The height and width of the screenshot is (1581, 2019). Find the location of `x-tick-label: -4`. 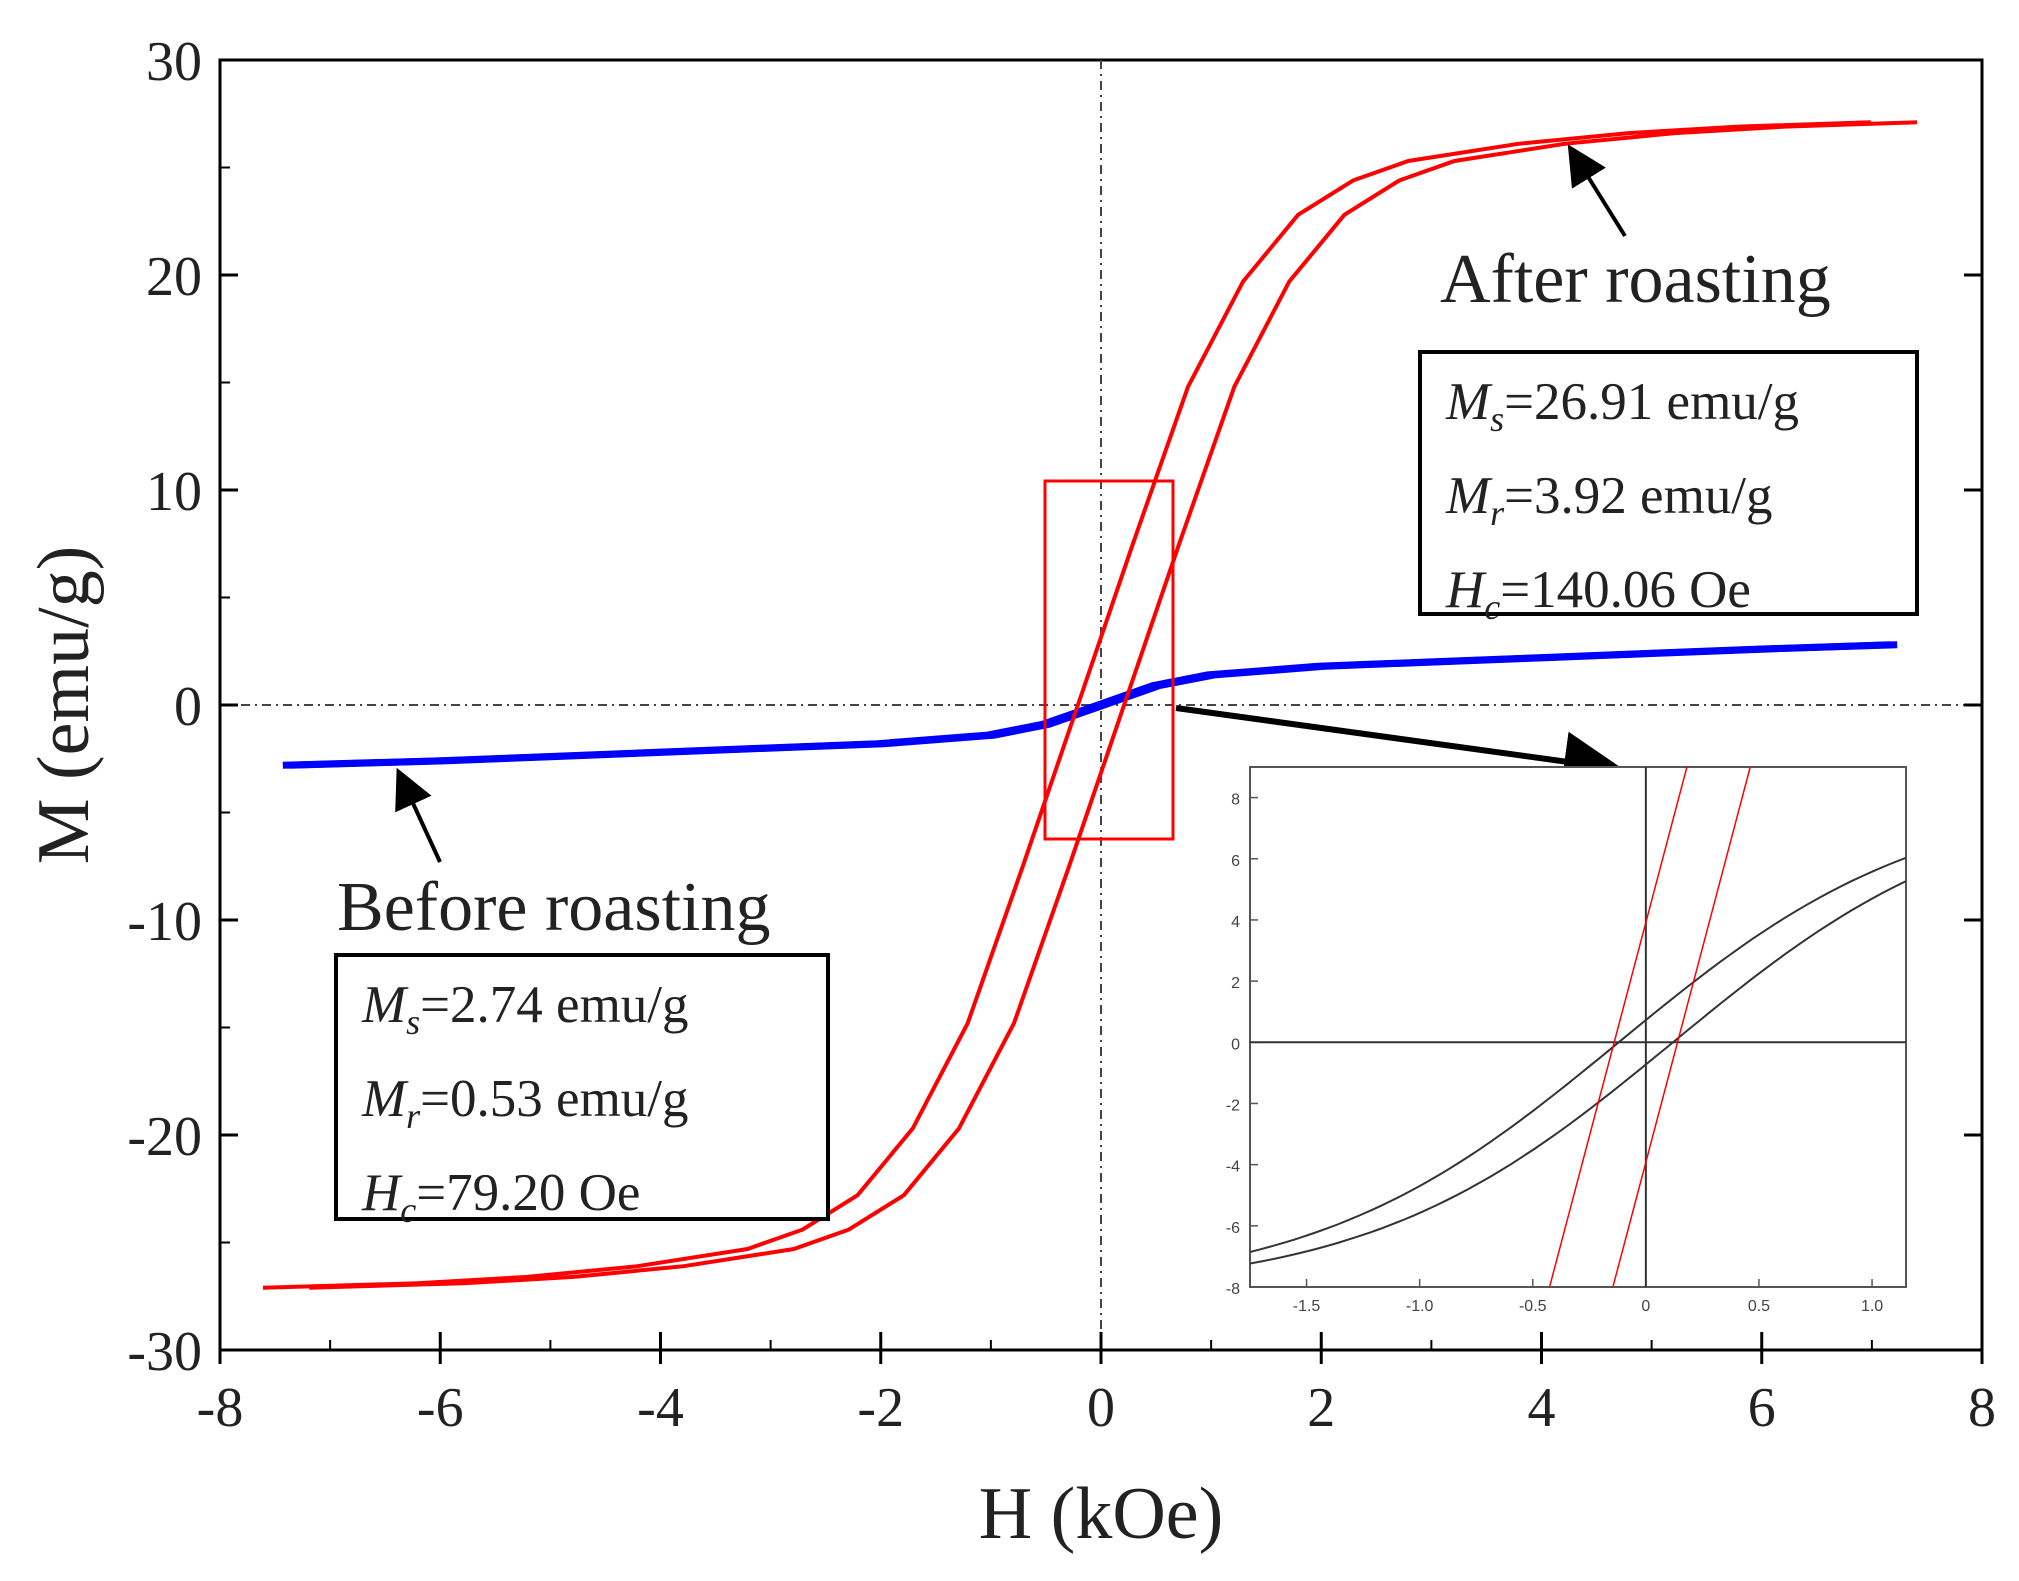

x-tick-label: -4 is located at coordinates (660, 1408).